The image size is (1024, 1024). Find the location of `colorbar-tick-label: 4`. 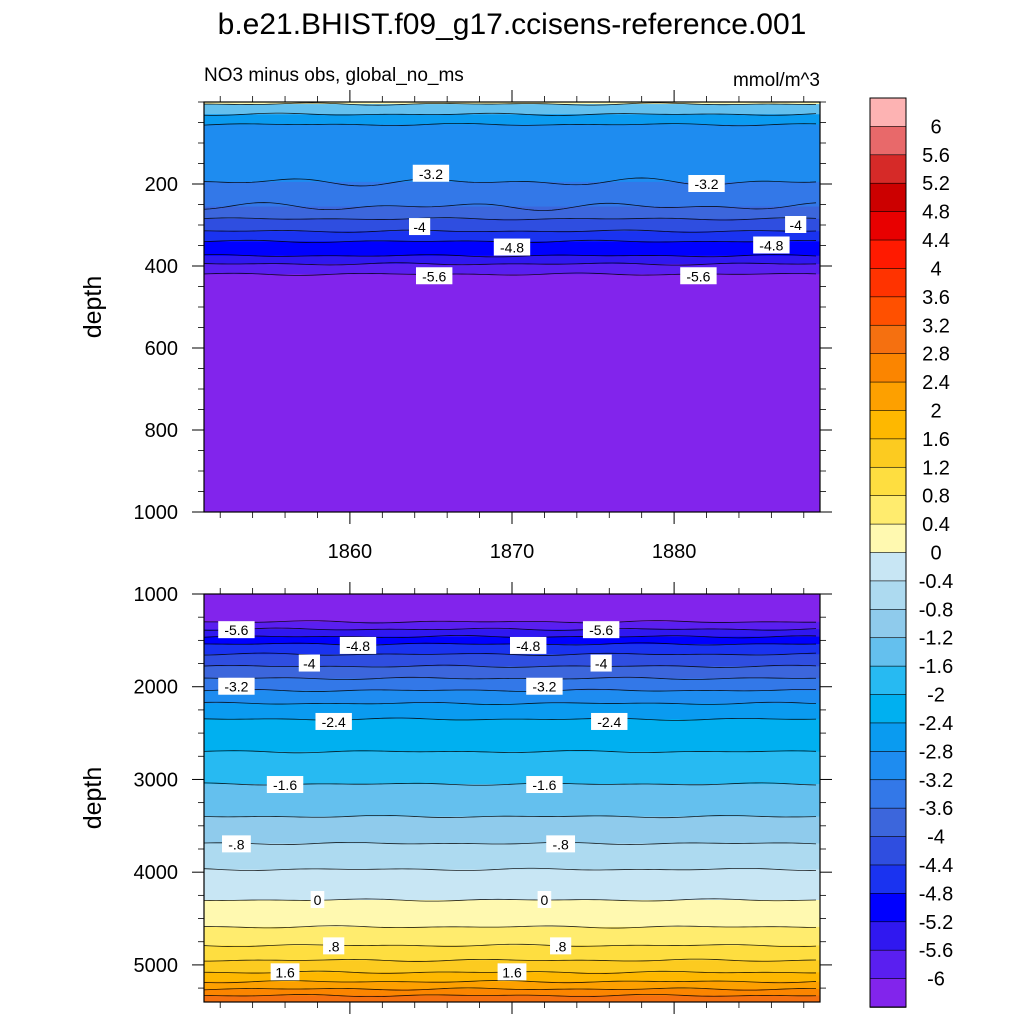

colorbar-tick-label: 4 is located at coordinates (935, 269).